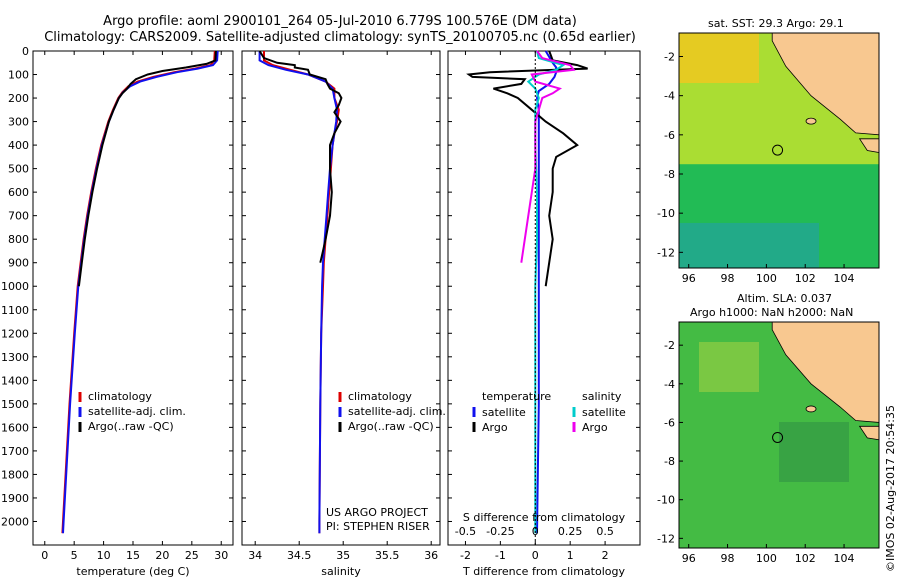 The height and width of the screenshot is (580, 900). I want to click on y-tick-label: 900, so click(18, 263).